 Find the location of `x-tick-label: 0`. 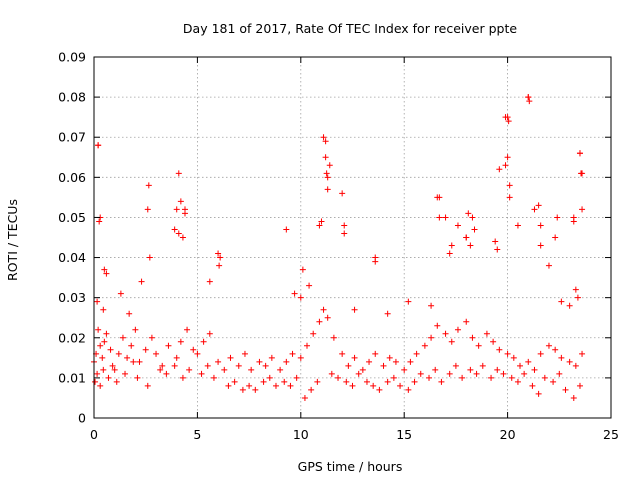

x-tick-label: 0 is located at coordinates (94, 434).